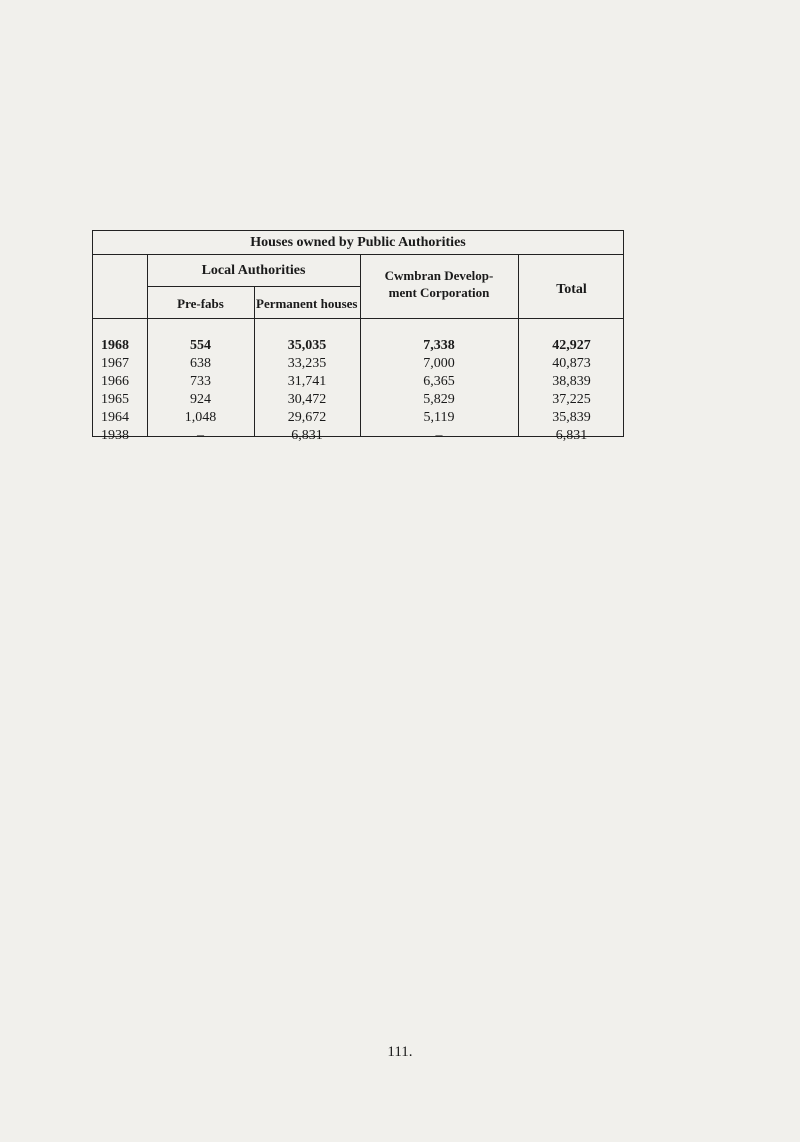 The width and height of the screenshot is (800, 1142). Describe the element at coordinates (439, 435) in the screenshot. I see `cell-cwmbran: –` at that location.